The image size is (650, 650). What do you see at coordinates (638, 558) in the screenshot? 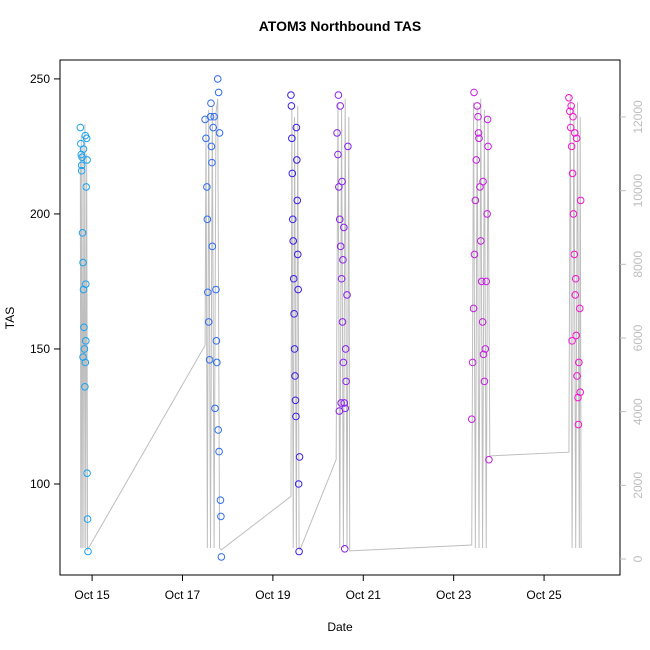
I see `y2-tick-label: 0` at bounding box center [638, 558].